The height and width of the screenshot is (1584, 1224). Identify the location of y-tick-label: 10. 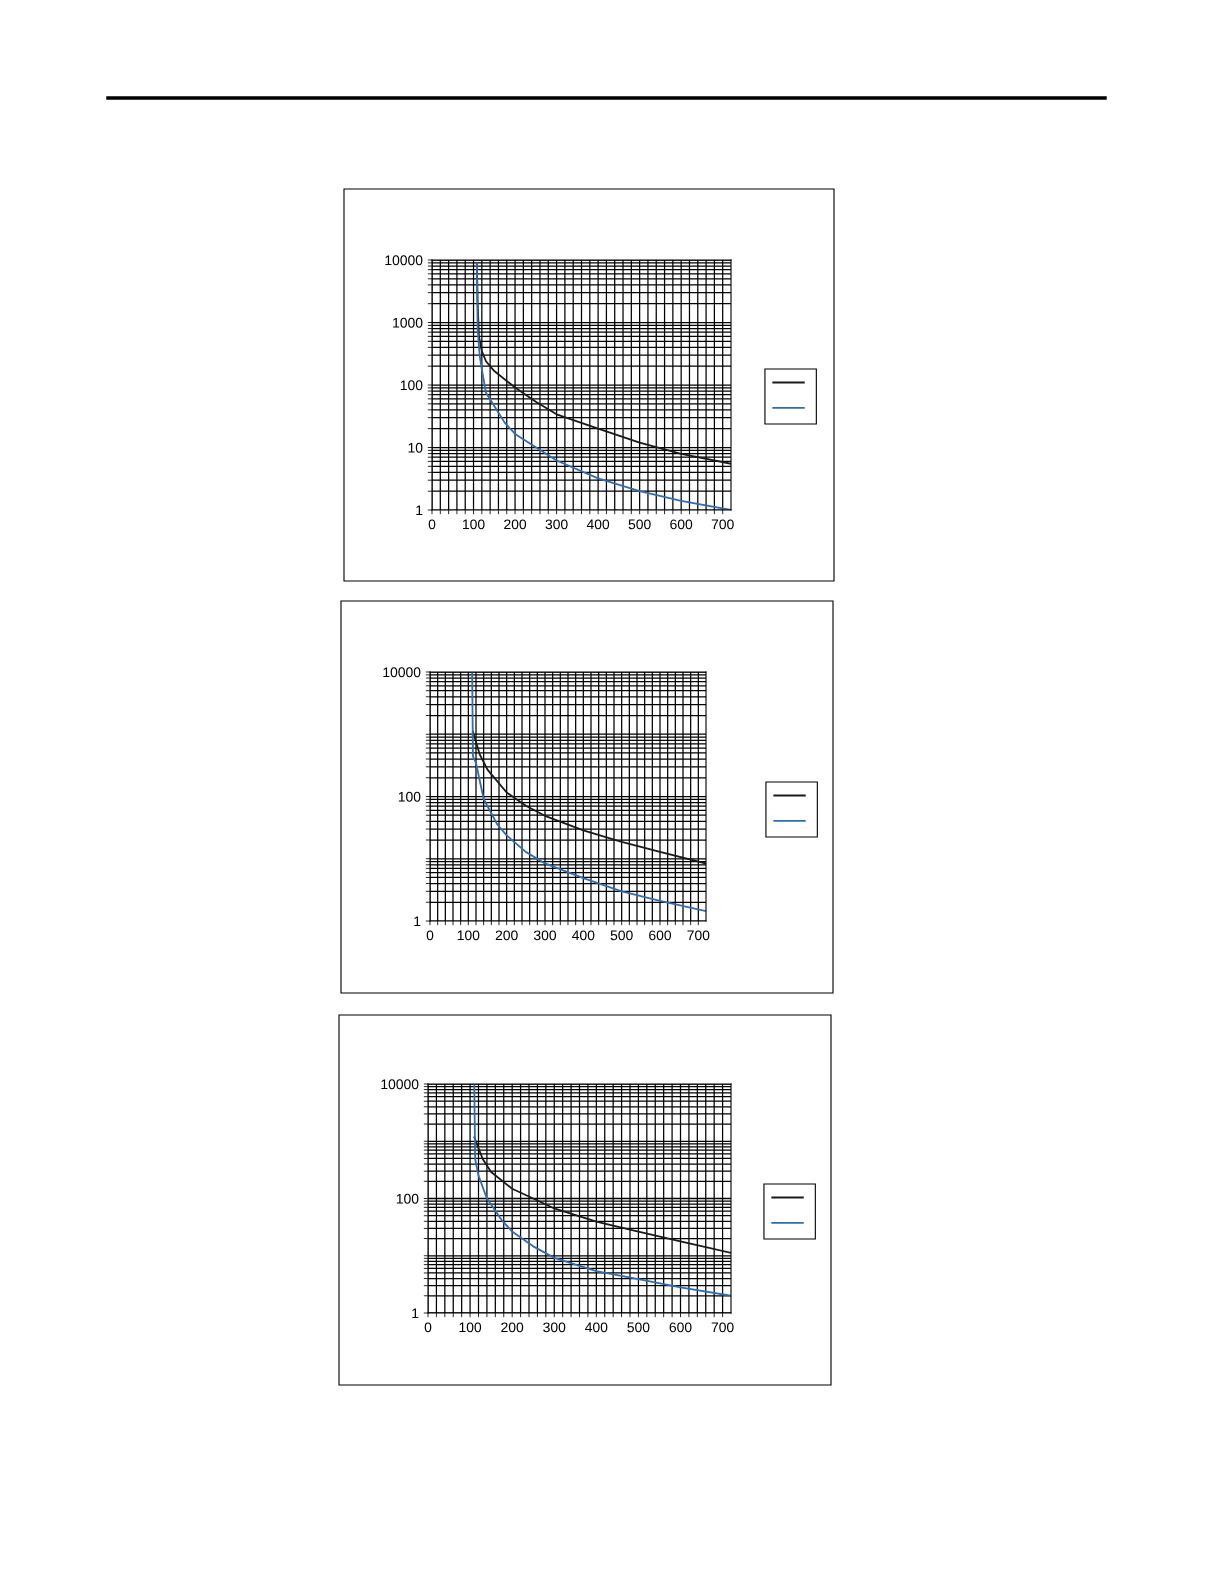
(415, 447).